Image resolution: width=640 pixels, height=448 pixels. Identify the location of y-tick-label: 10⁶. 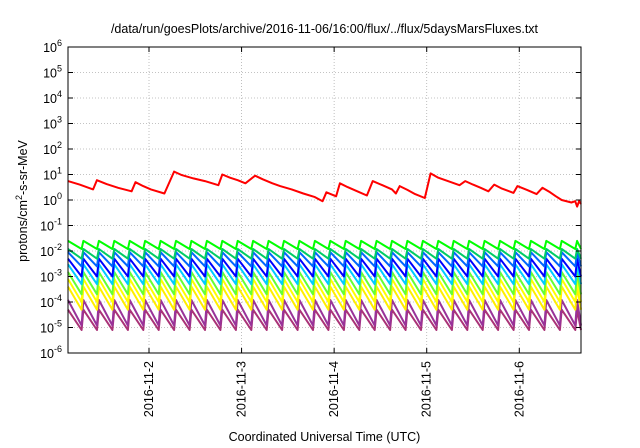
(52, 46).